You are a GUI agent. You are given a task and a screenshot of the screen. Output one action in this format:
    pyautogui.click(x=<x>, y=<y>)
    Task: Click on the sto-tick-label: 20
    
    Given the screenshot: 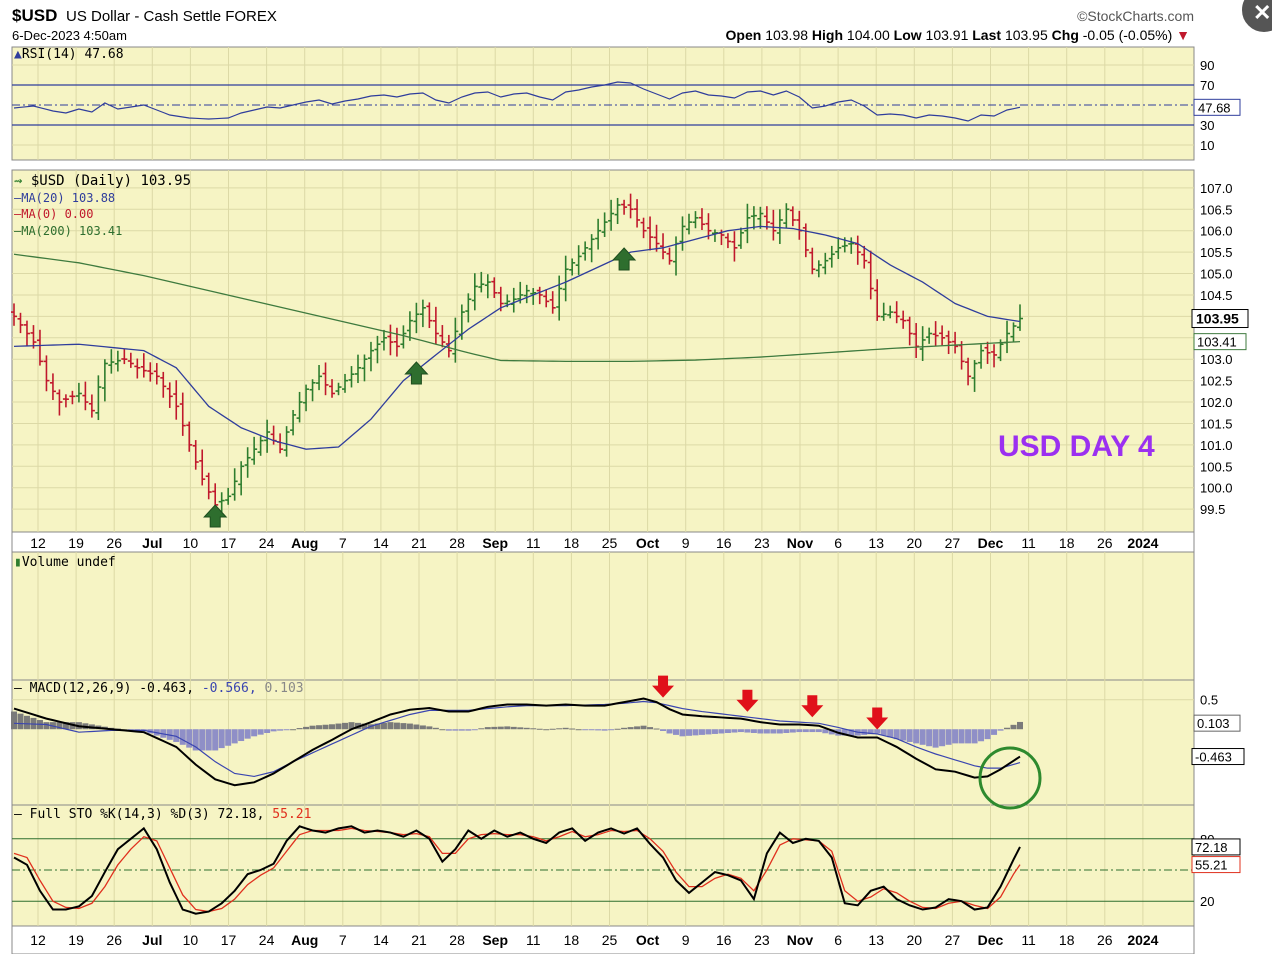 What is the action you would take?
    pyautogui.click(x=1207, y=901)
    